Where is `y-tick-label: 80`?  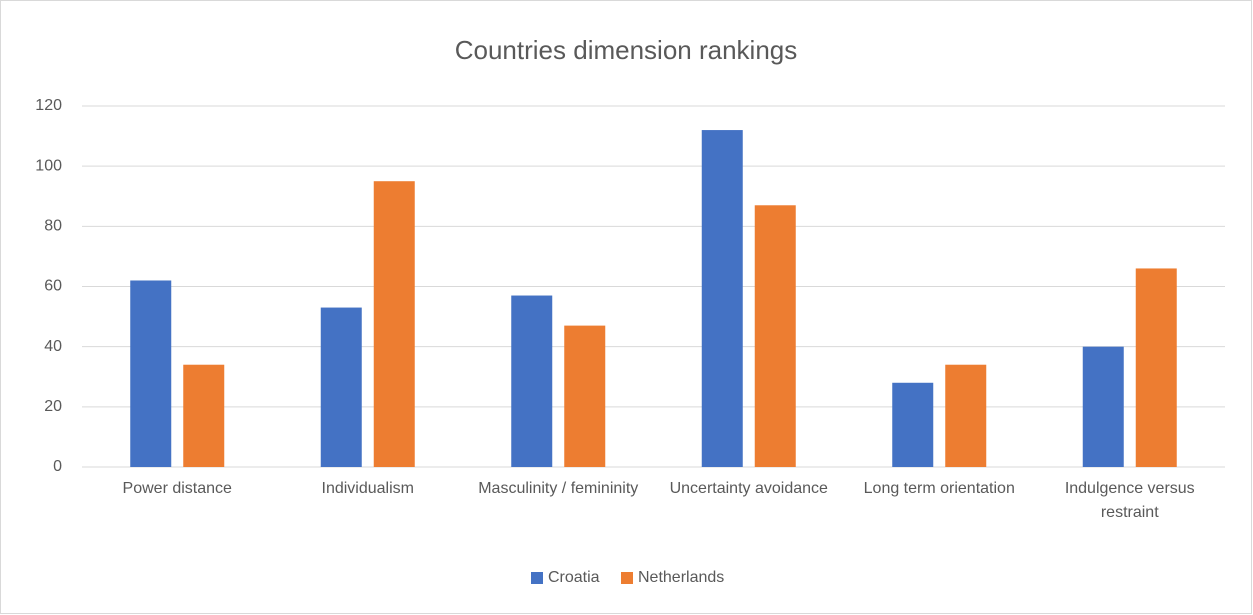 y-tick-label: 80 is located at coordinates (53, 226).